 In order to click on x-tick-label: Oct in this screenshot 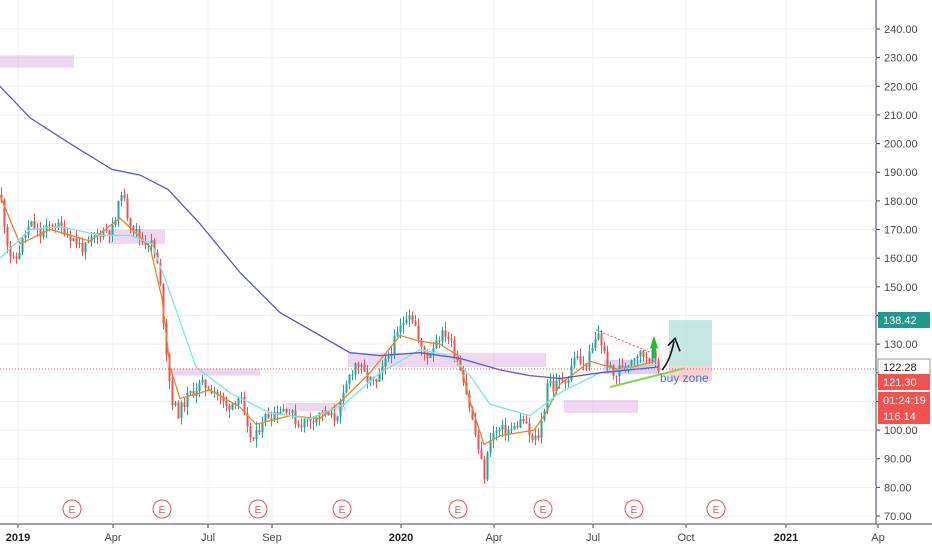, I will do `click(685, 538)`.